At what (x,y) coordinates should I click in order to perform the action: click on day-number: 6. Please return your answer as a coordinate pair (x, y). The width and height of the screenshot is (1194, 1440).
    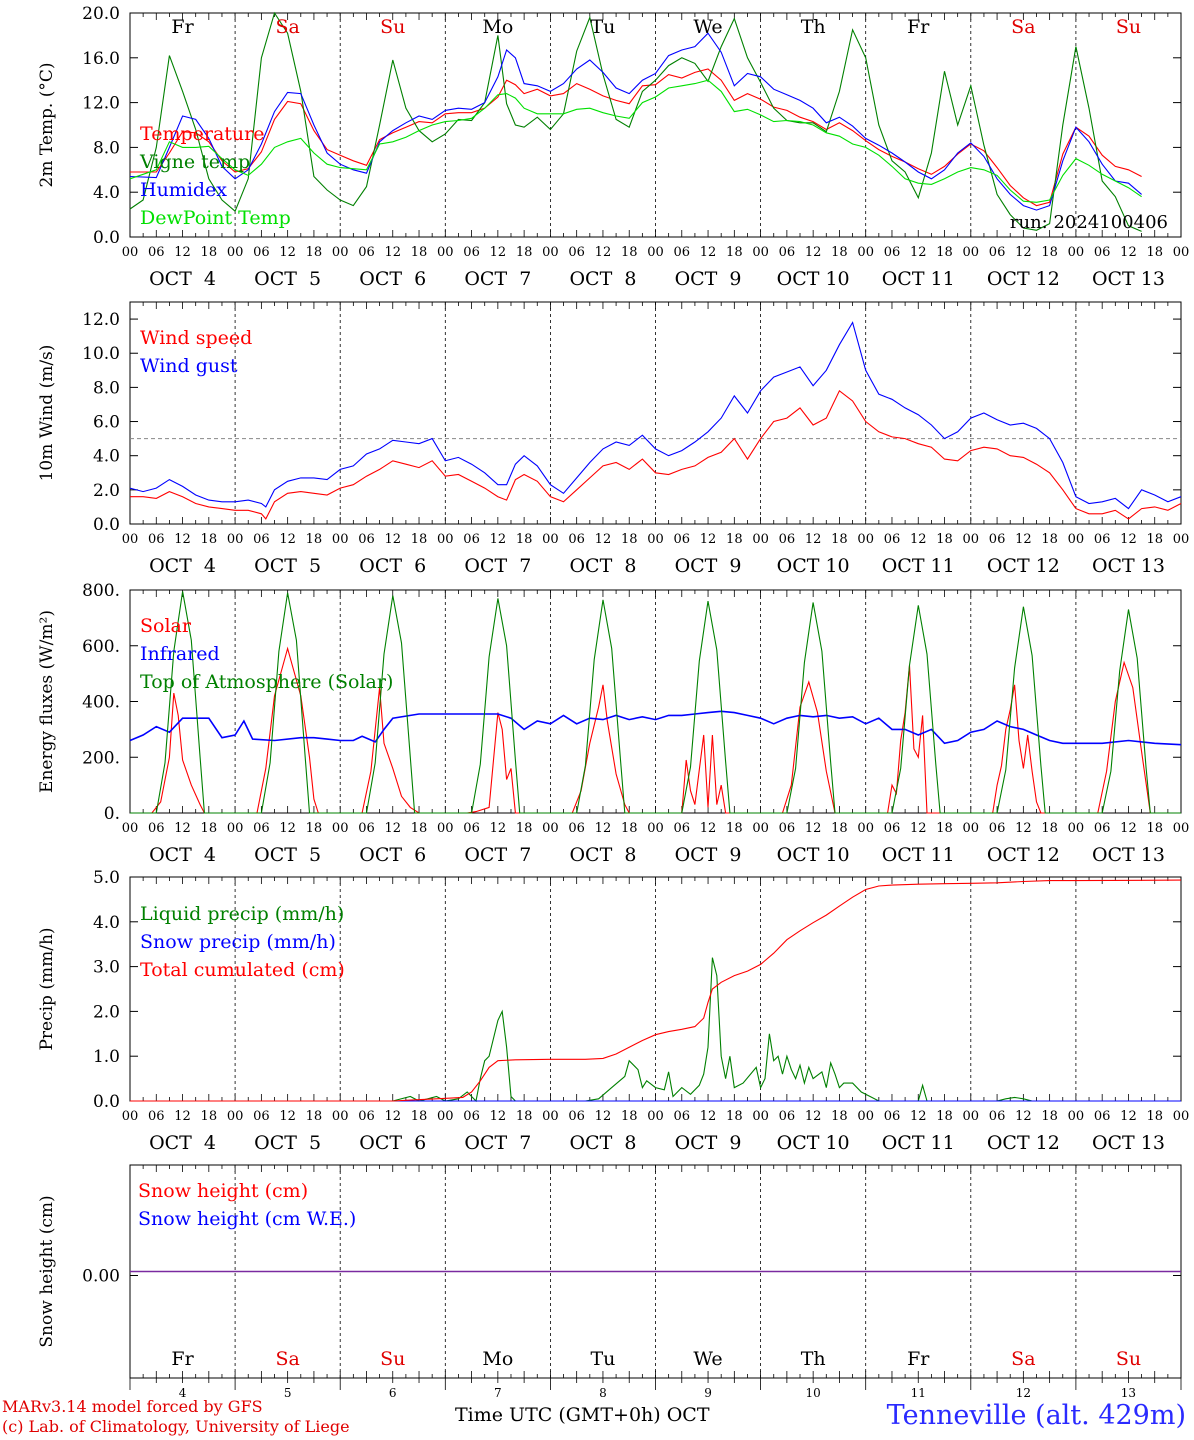
    Looking at the image, I should click on (393, 1393).